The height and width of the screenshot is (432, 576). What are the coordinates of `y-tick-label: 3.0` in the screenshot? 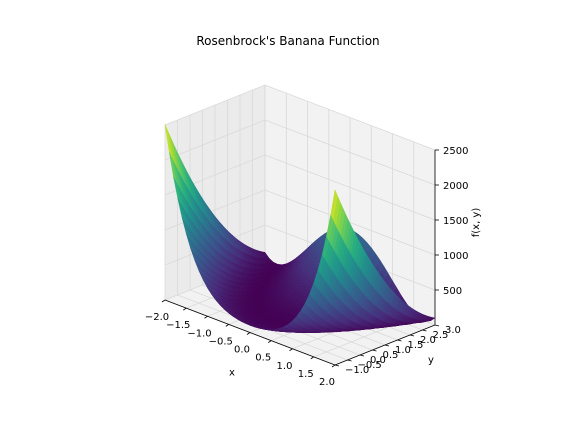 It's located at (453, 330).